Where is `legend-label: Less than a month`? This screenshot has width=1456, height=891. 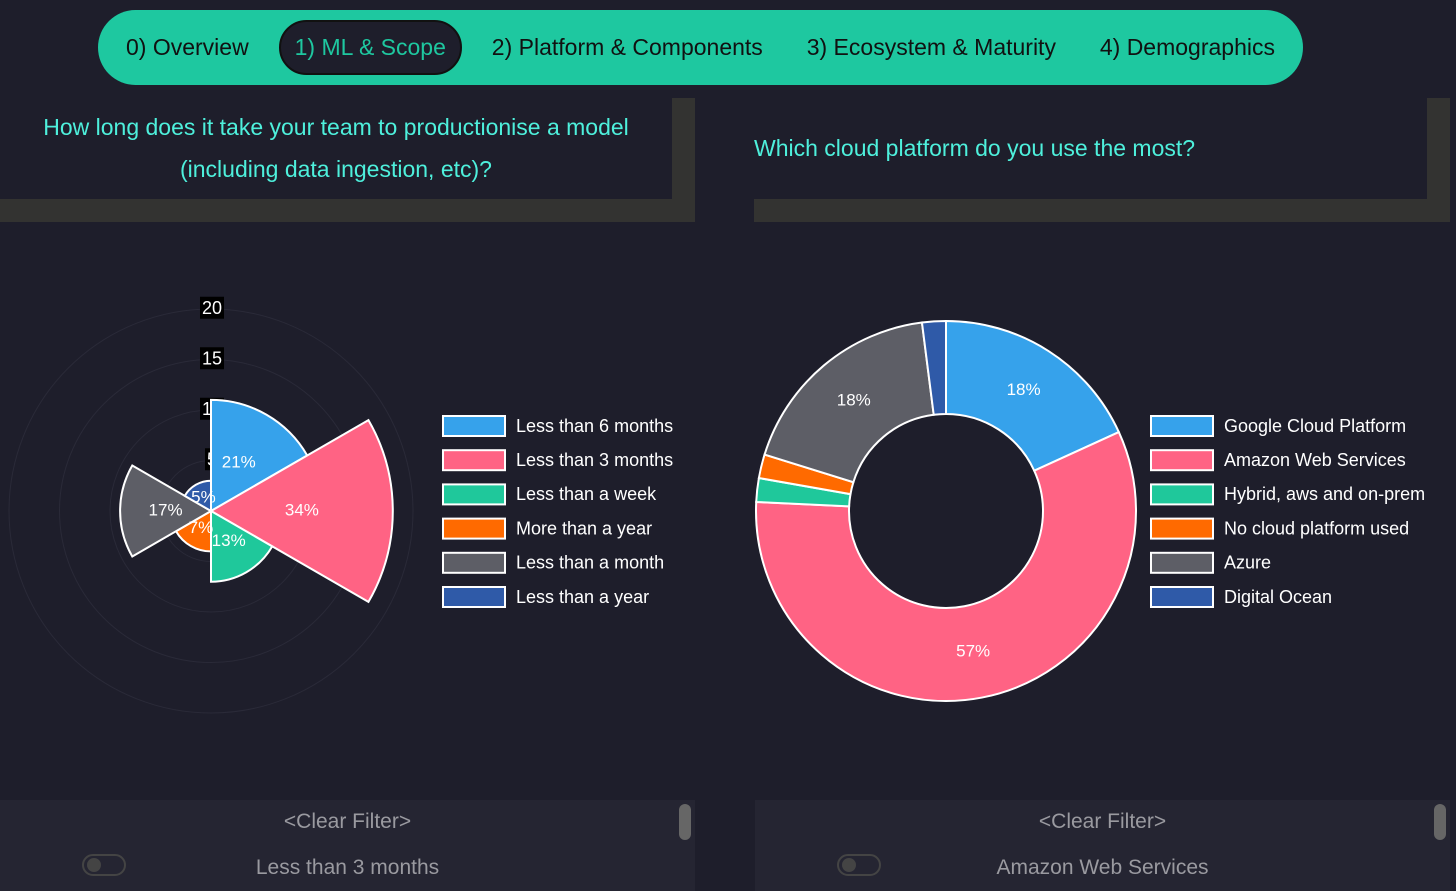
legend-label: Less than a month is located at coordinates (590, 563).